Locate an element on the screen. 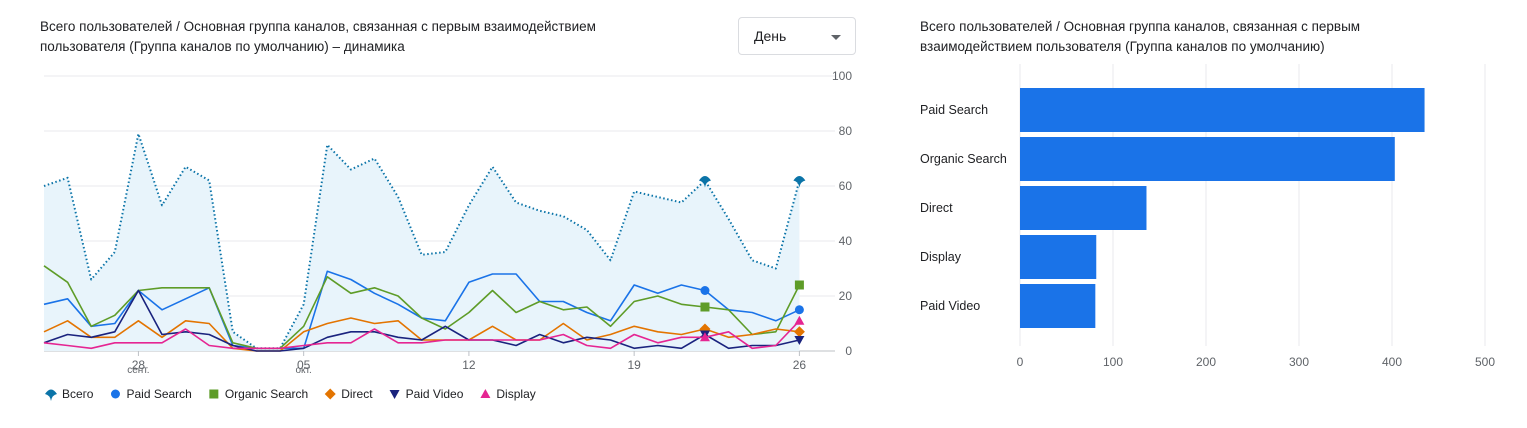 Image resolution: width=1527 pixels, height=428 pixels. y-tick-label: 80 is located at coordinates (846, 131).